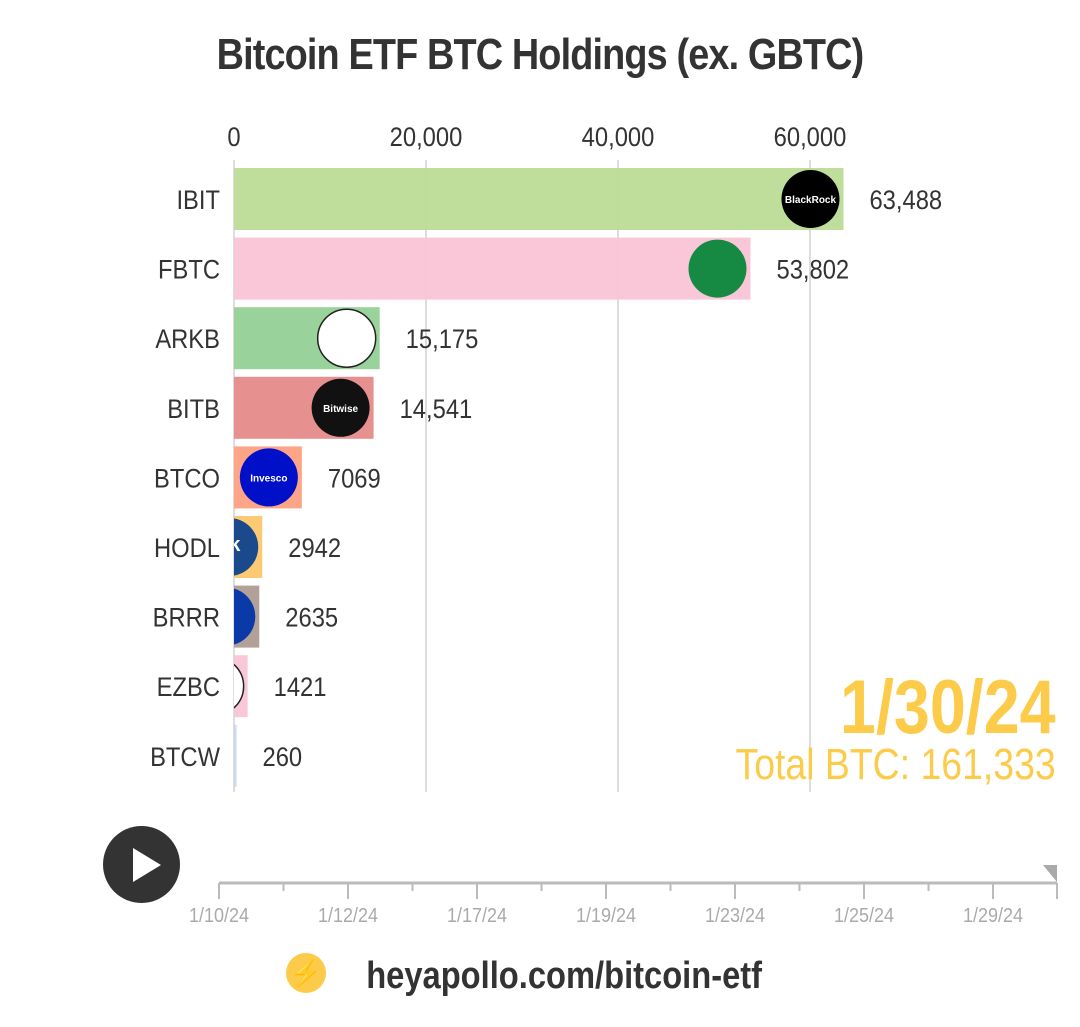 Image resolution: width=1080 pixels, height=1027 pixels. What do you see at coordinates (141, 864) in the screenshot?
I see `play-button` at bounding box center [141, 864].